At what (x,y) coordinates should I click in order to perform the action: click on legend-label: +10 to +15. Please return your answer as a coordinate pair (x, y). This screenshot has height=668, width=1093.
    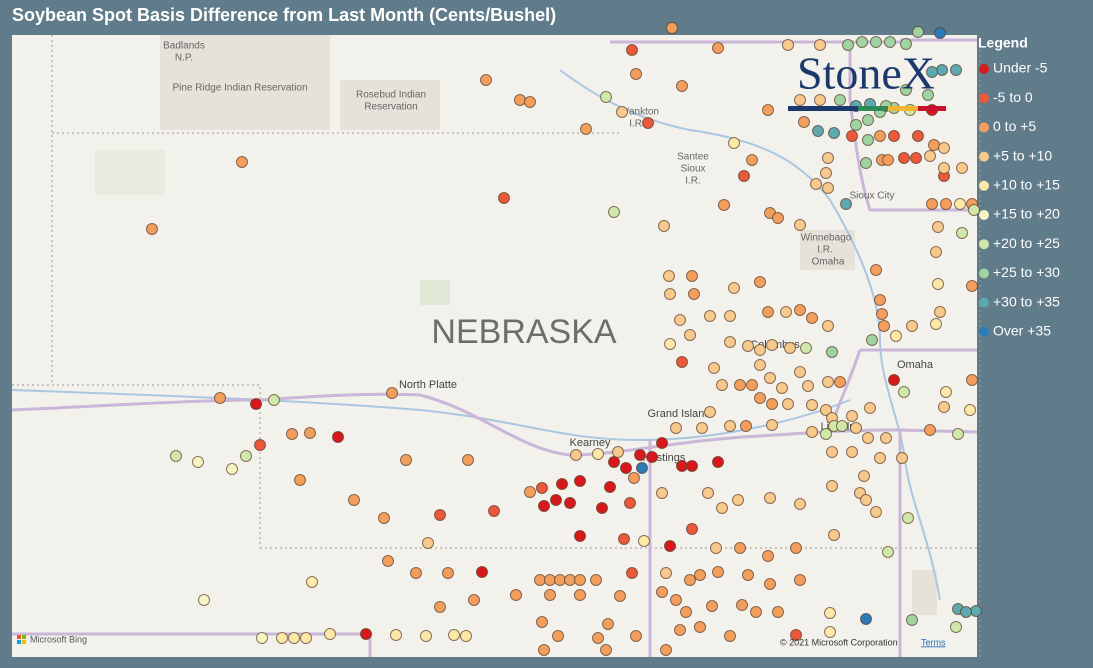
    Looking at the image, I should click on (1026, 185).